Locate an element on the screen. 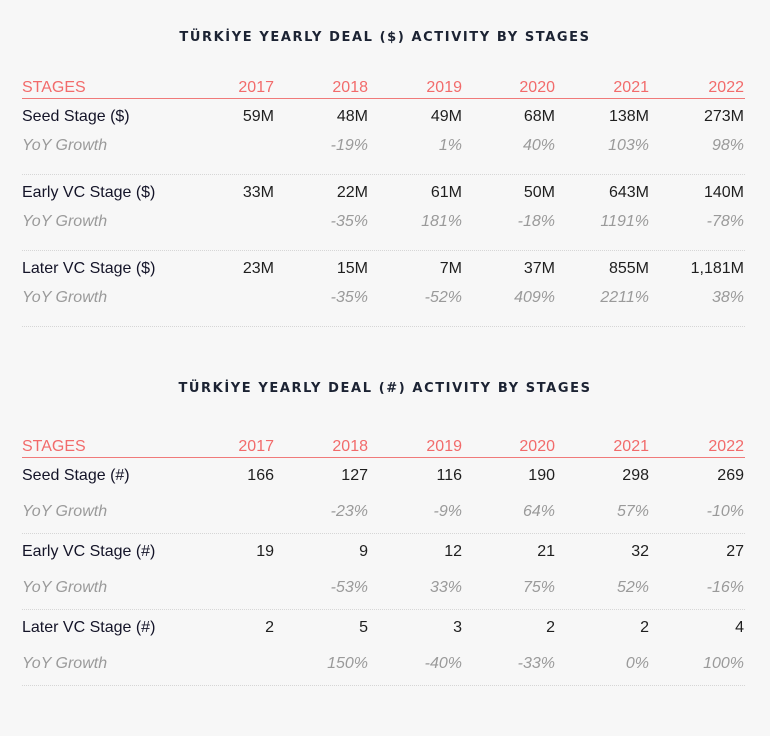 The height and width of the screenshot is (736, 770). cell-value: 61M is located at coordinates (446, 192).